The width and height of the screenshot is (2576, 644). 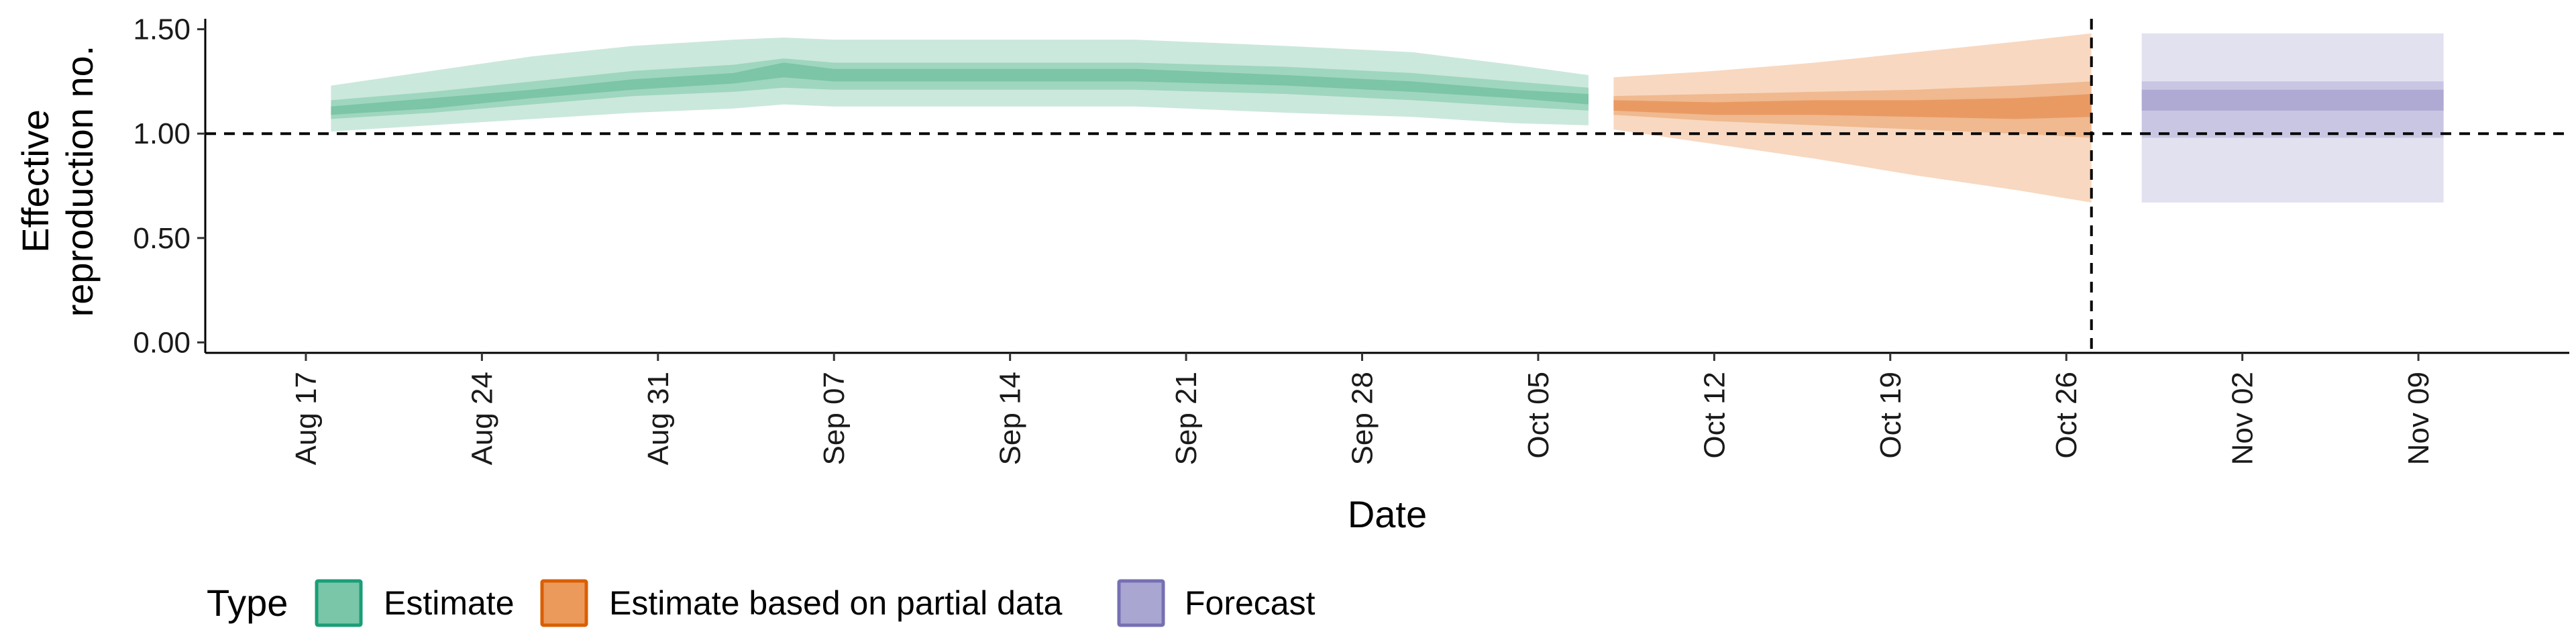 I want to click on band-50-estimate, so click(x=960, y=88).